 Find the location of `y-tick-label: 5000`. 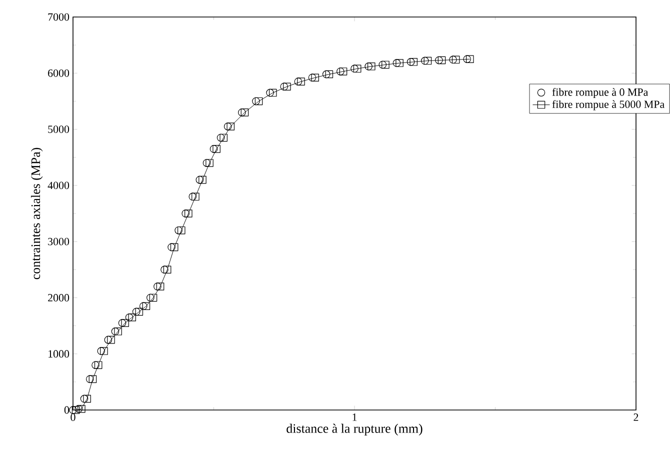

y-tick-label: 5000 is located at coordinates (59, 129).